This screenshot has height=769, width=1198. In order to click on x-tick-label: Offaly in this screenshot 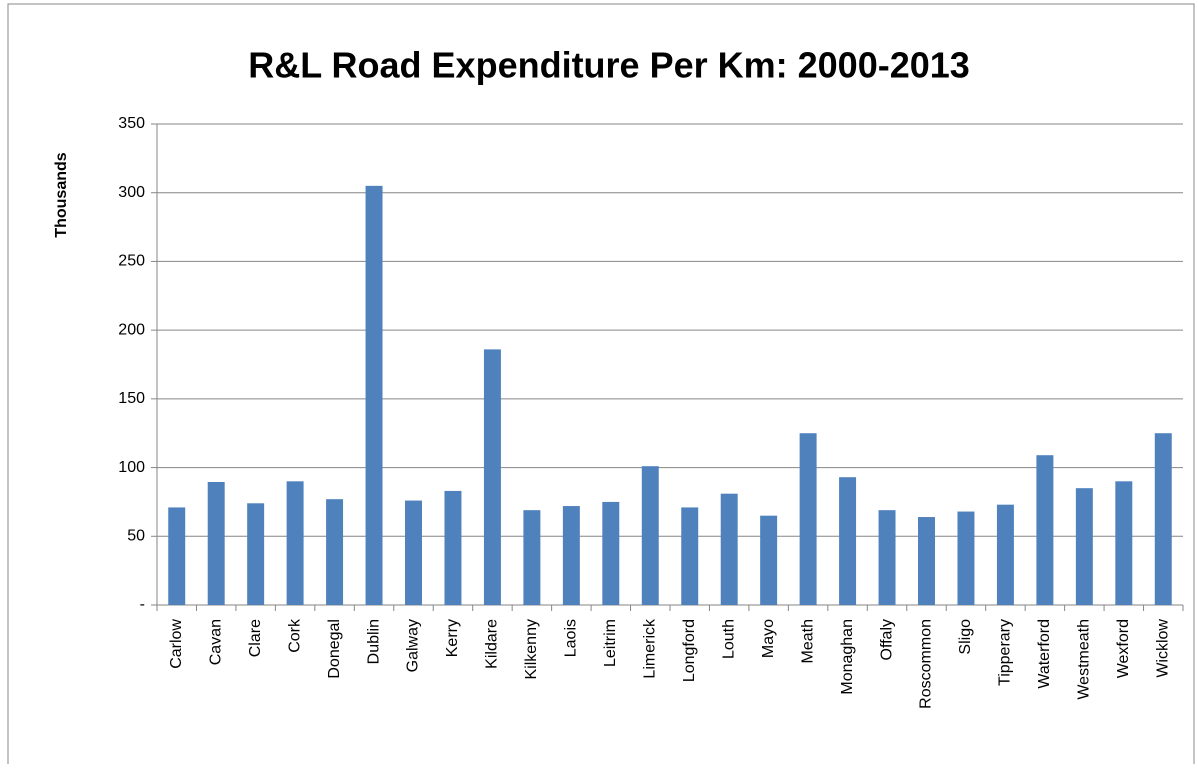, I will do `click(886, 640)`.